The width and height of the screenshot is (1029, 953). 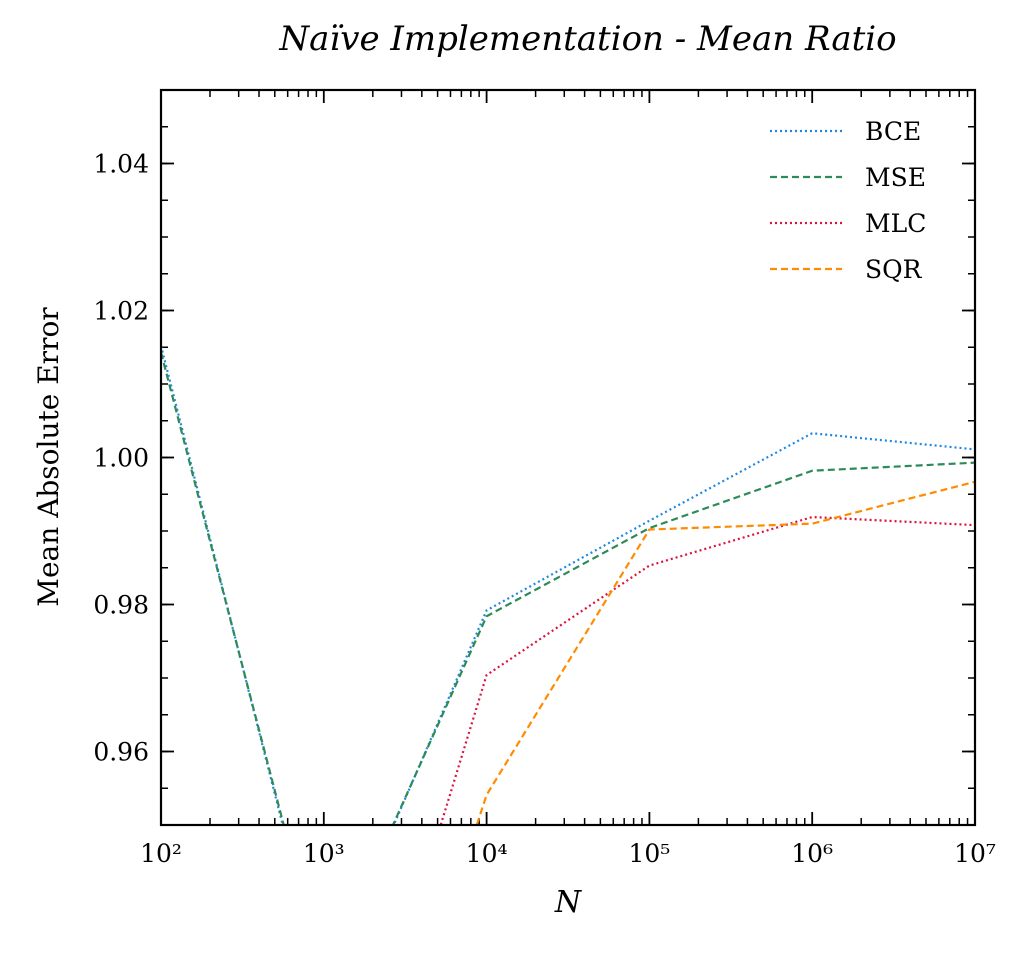 What do you see at coordinates (895, 223) in the screenshot?
I see `legend-label: MLC` at bounding box center [895, 223].